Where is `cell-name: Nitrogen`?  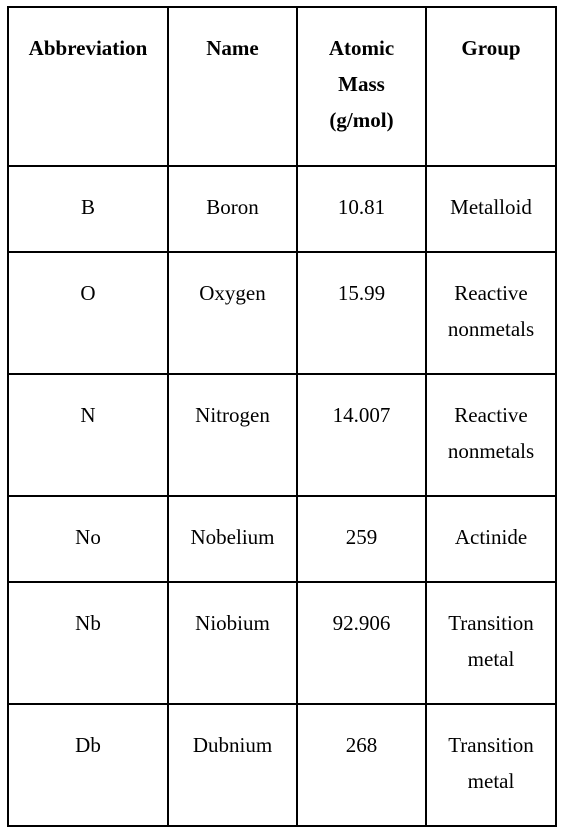
cell-name: Nitrogen is located at coordinates (232, 435).